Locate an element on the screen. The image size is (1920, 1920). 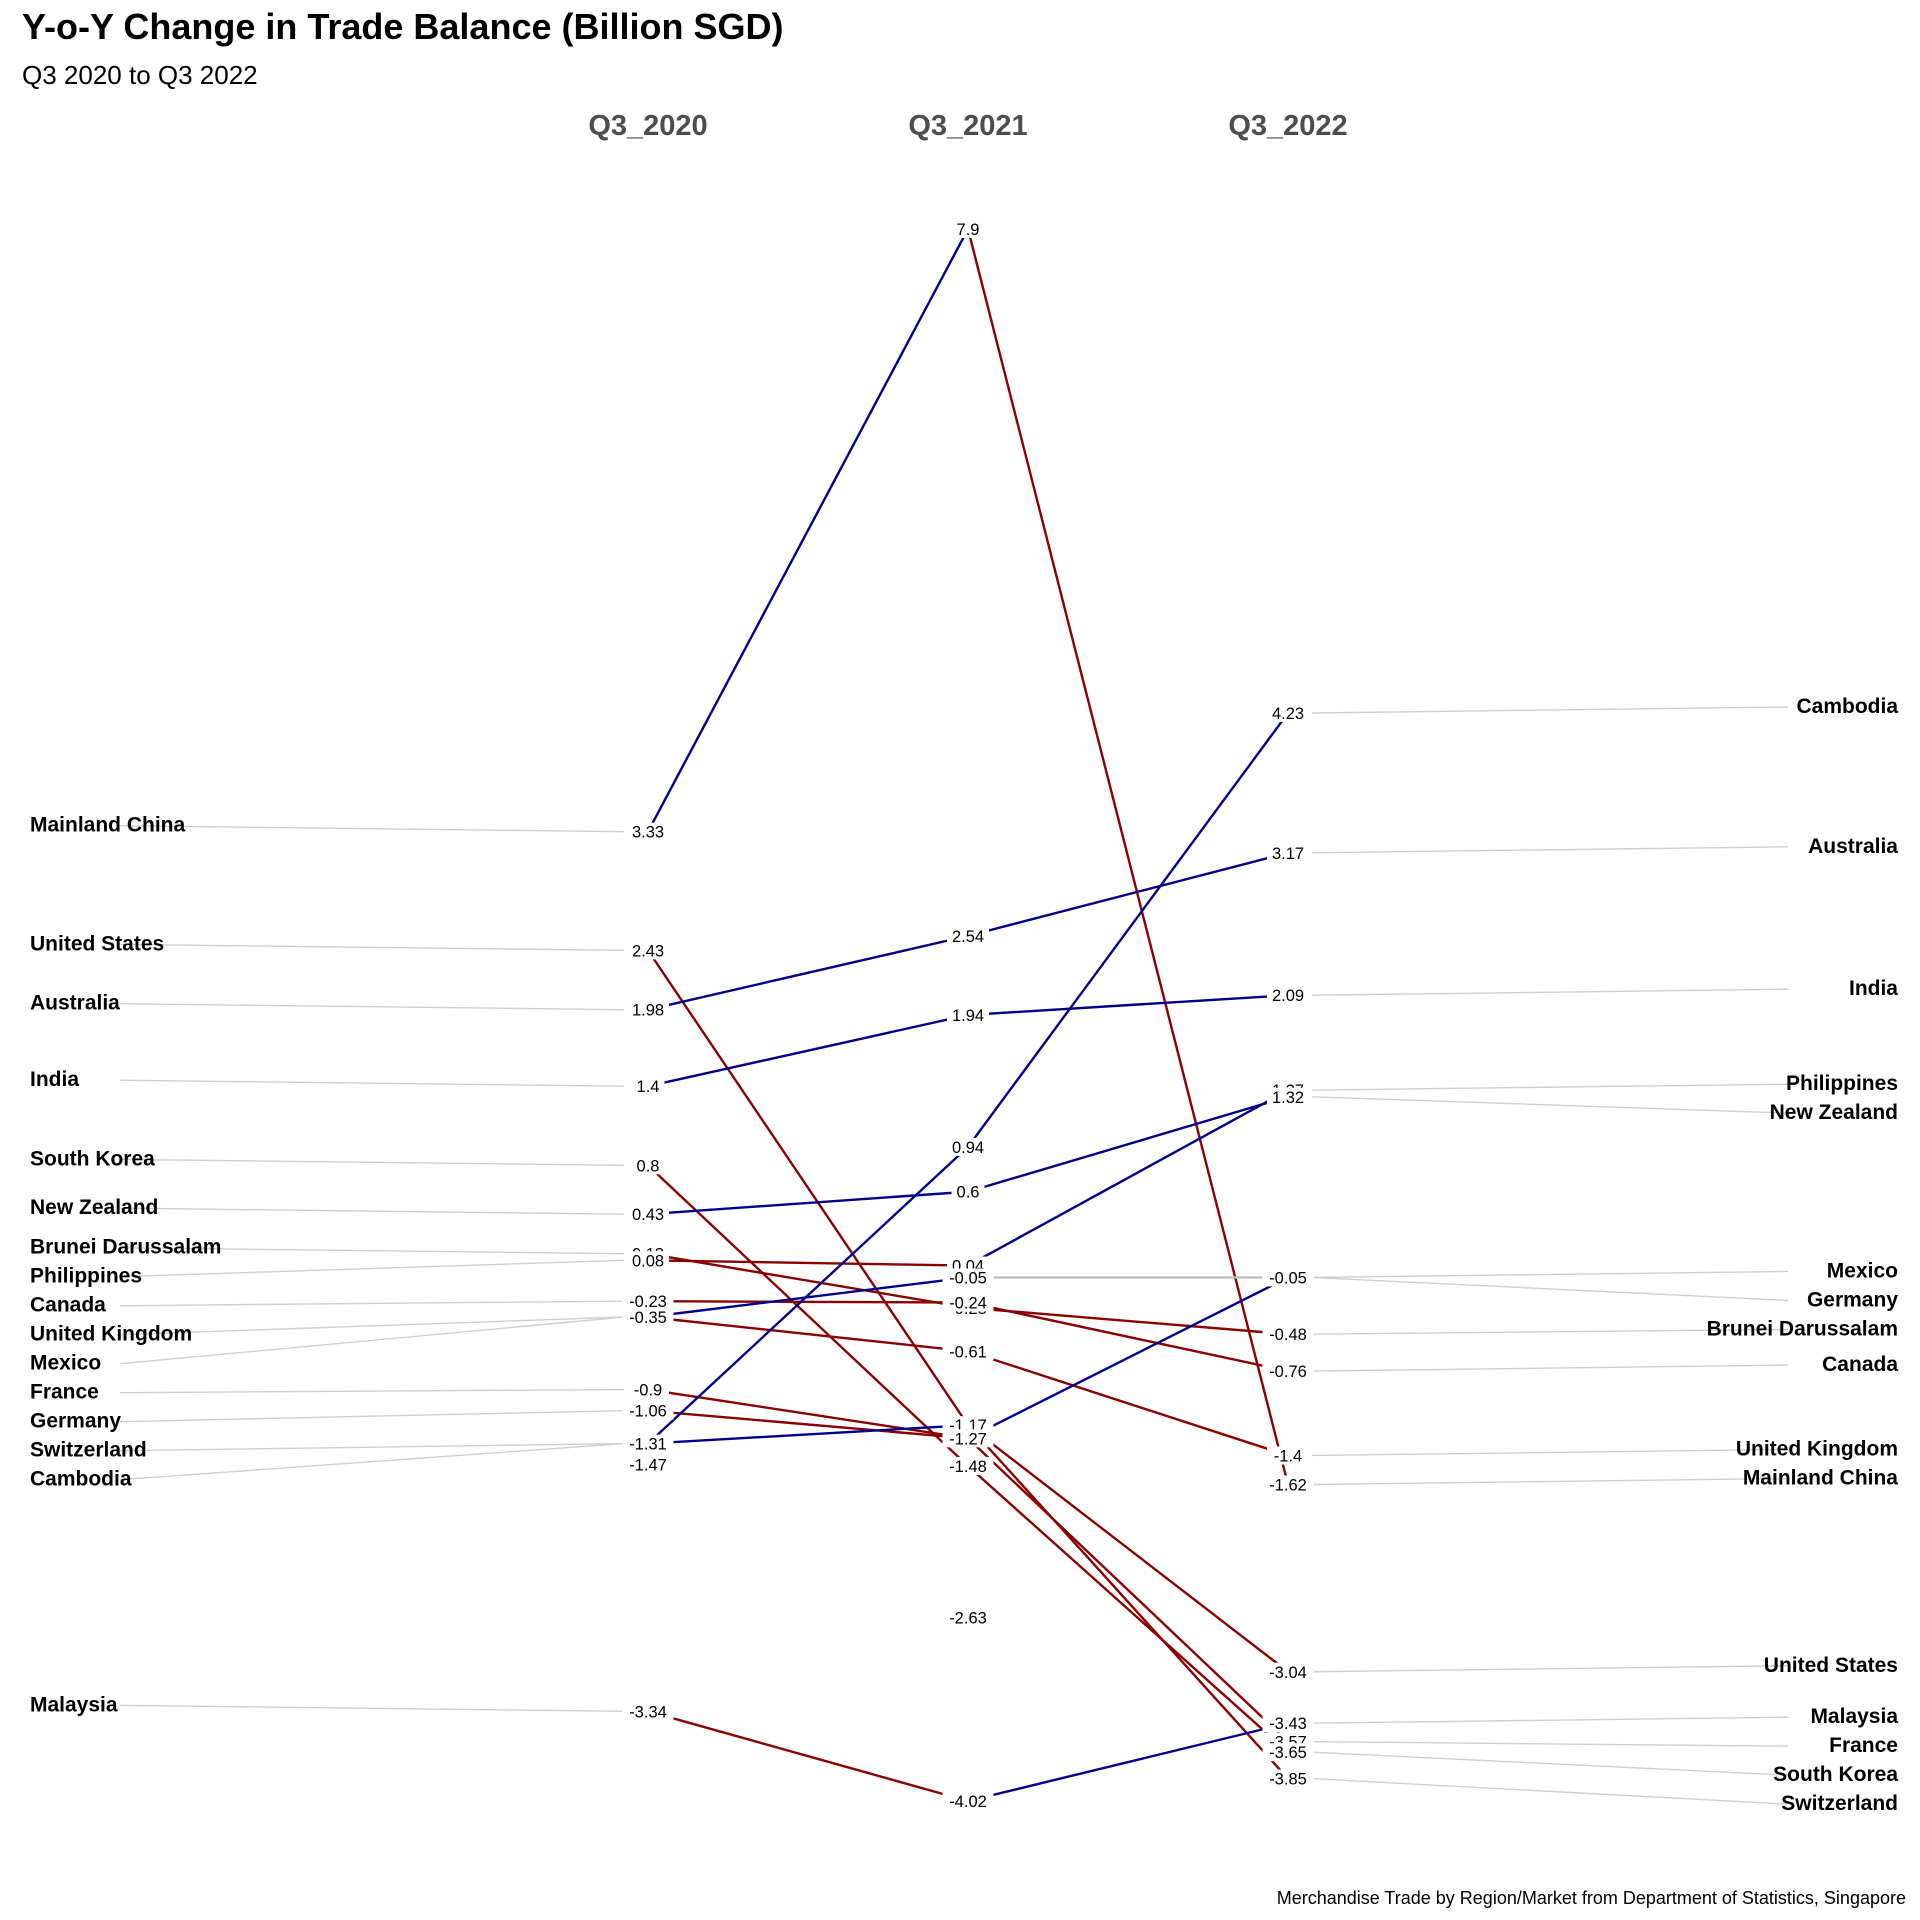
value-label-2-32: 2.09 is located at coordinates (1288, 996).